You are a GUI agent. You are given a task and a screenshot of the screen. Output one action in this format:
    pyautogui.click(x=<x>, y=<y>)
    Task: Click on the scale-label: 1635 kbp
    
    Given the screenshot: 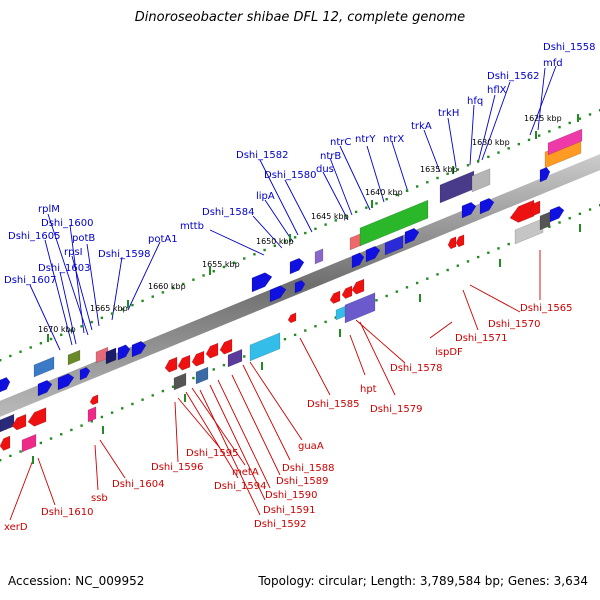 What is the action you would take?
    pyautogui.click(x=439, y=169)
    